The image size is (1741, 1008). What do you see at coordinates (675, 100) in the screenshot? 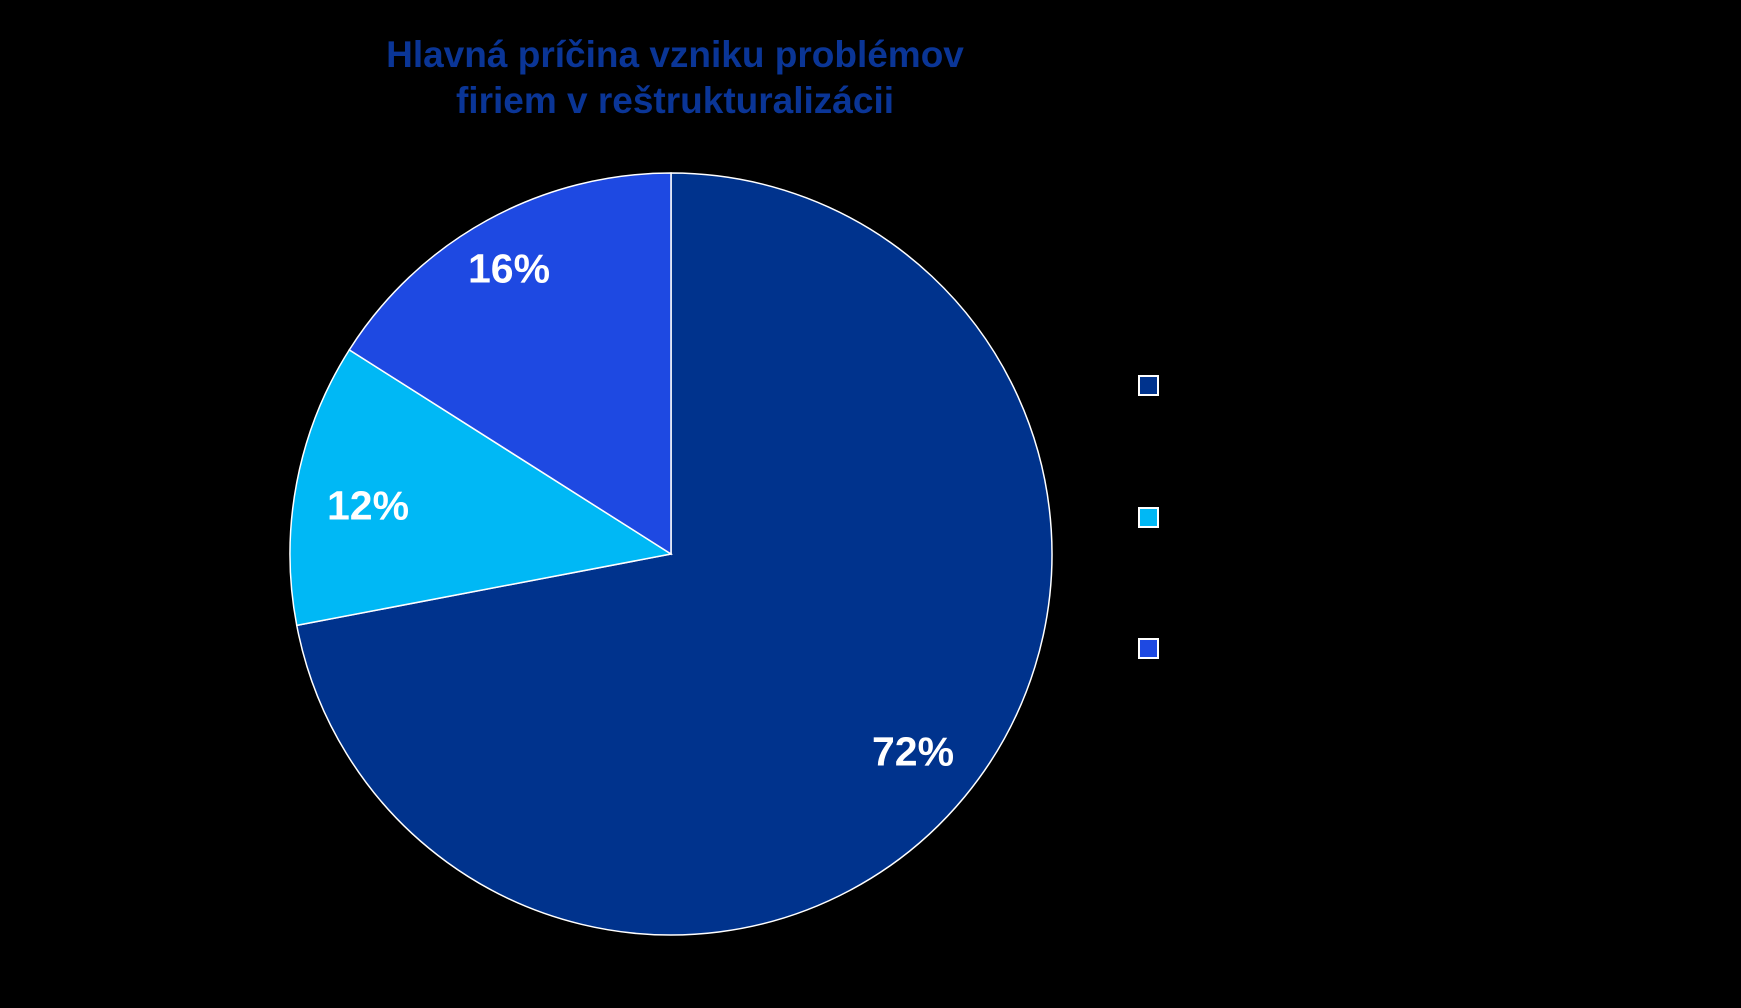
I see `chart-title-line-2: firiem v reštrukturalizácii` at bounding box center [675, 100].